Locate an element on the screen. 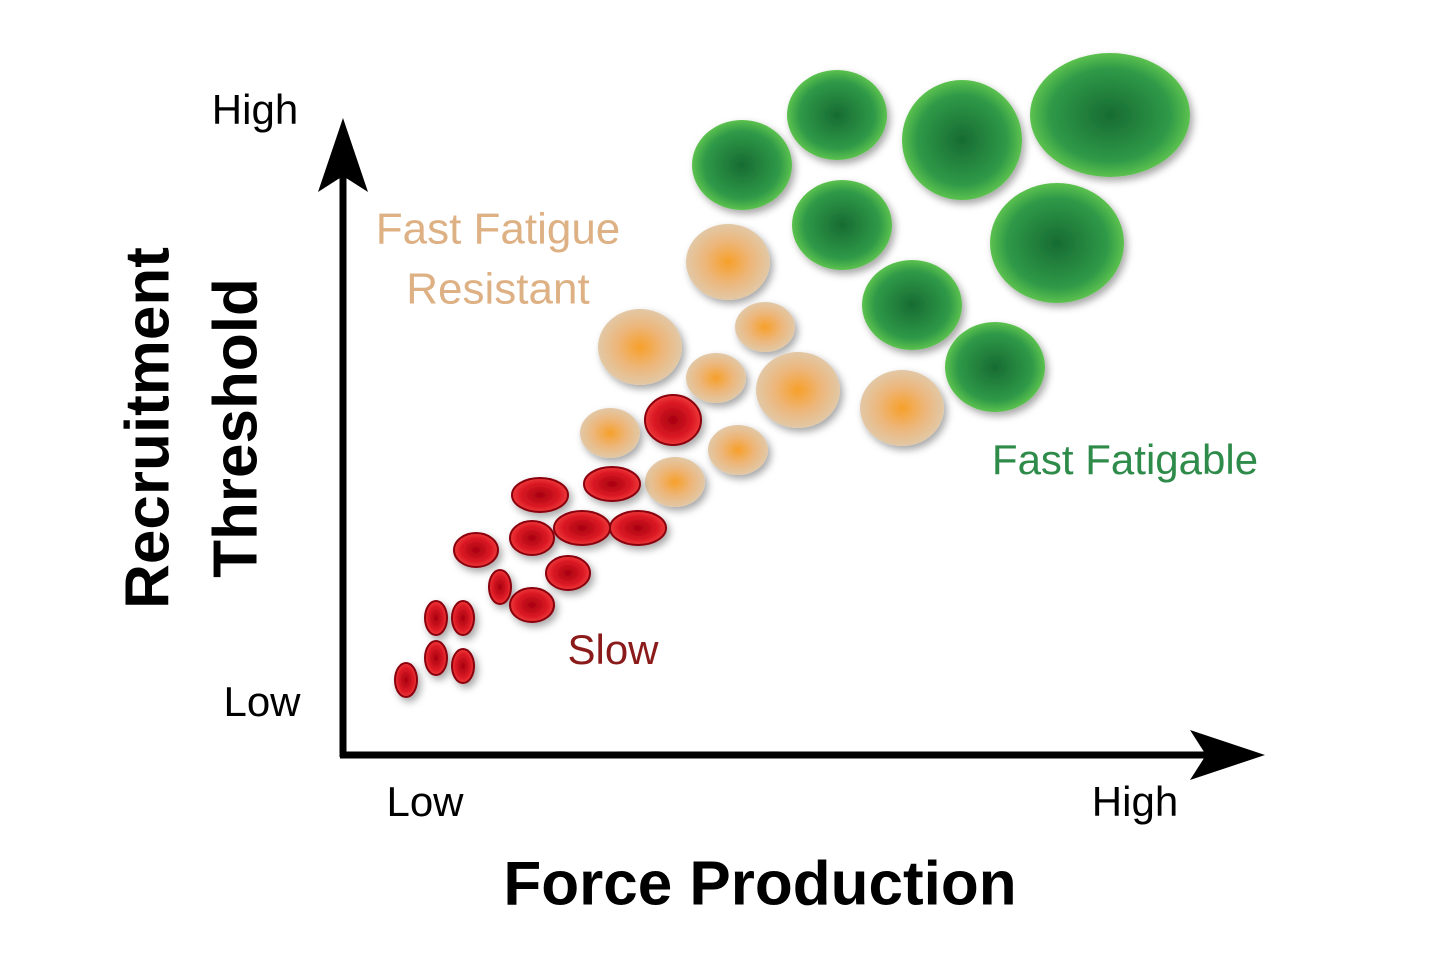 The width and height of the screenshot is (1440, 967). group-label: Slow is located at coordinates (613, 649).